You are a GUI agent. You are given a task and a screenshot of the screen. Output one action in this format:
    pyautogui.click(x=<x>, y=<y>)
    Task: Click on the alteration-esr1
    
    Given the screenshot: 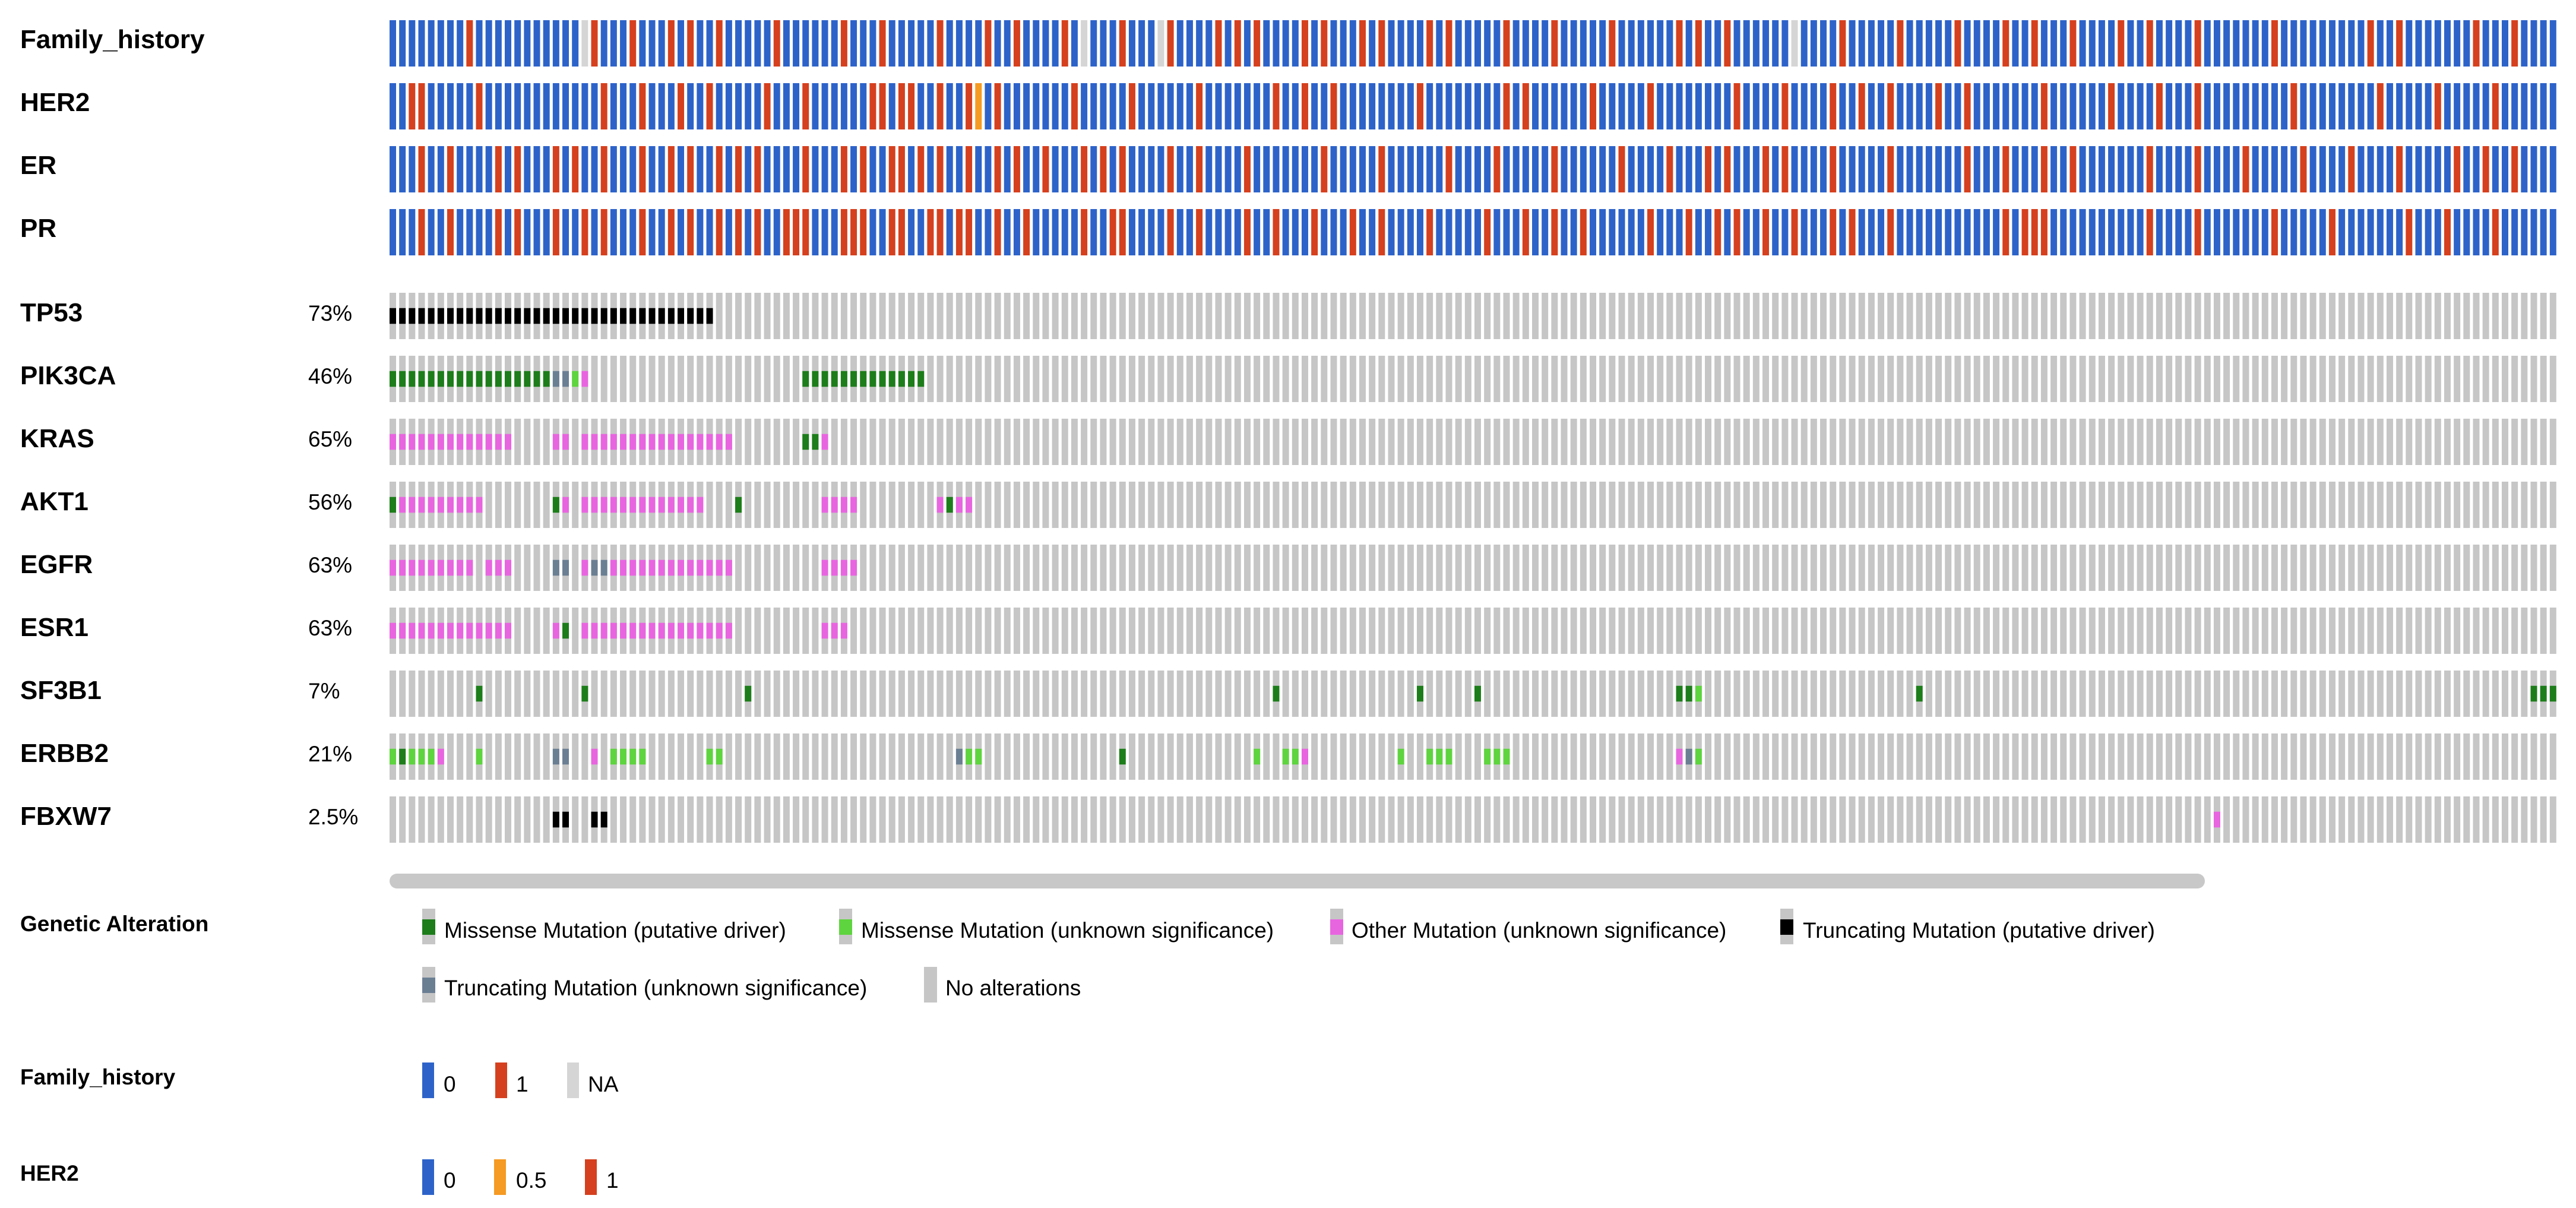 What is the action you would take?
    pyautogui.click(x=671, y=631)
    